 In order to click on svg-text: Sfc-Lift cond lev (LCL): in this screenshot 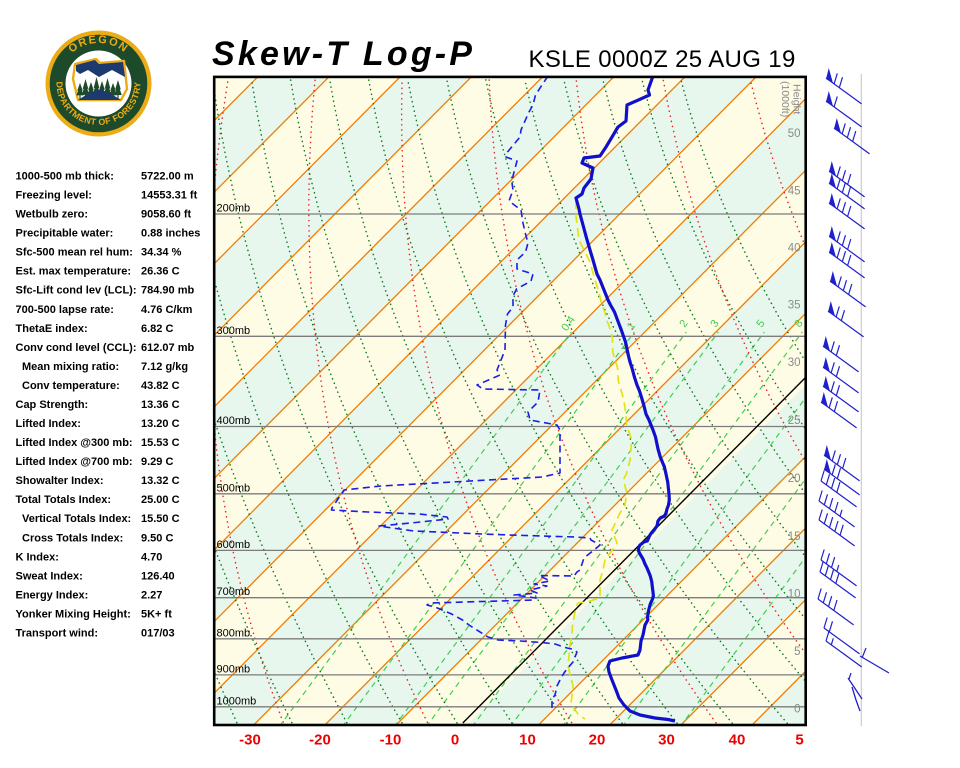, I will do `click(76, 291)`.